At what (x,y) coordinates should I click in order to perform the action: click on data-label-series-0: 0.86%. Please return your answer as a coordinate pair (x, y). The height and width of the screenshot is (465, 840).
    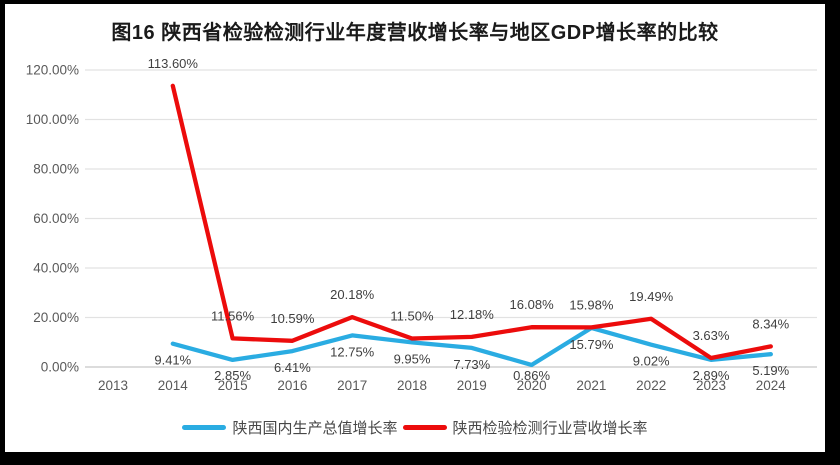
    Looking at the image, I should click on (531, 375).